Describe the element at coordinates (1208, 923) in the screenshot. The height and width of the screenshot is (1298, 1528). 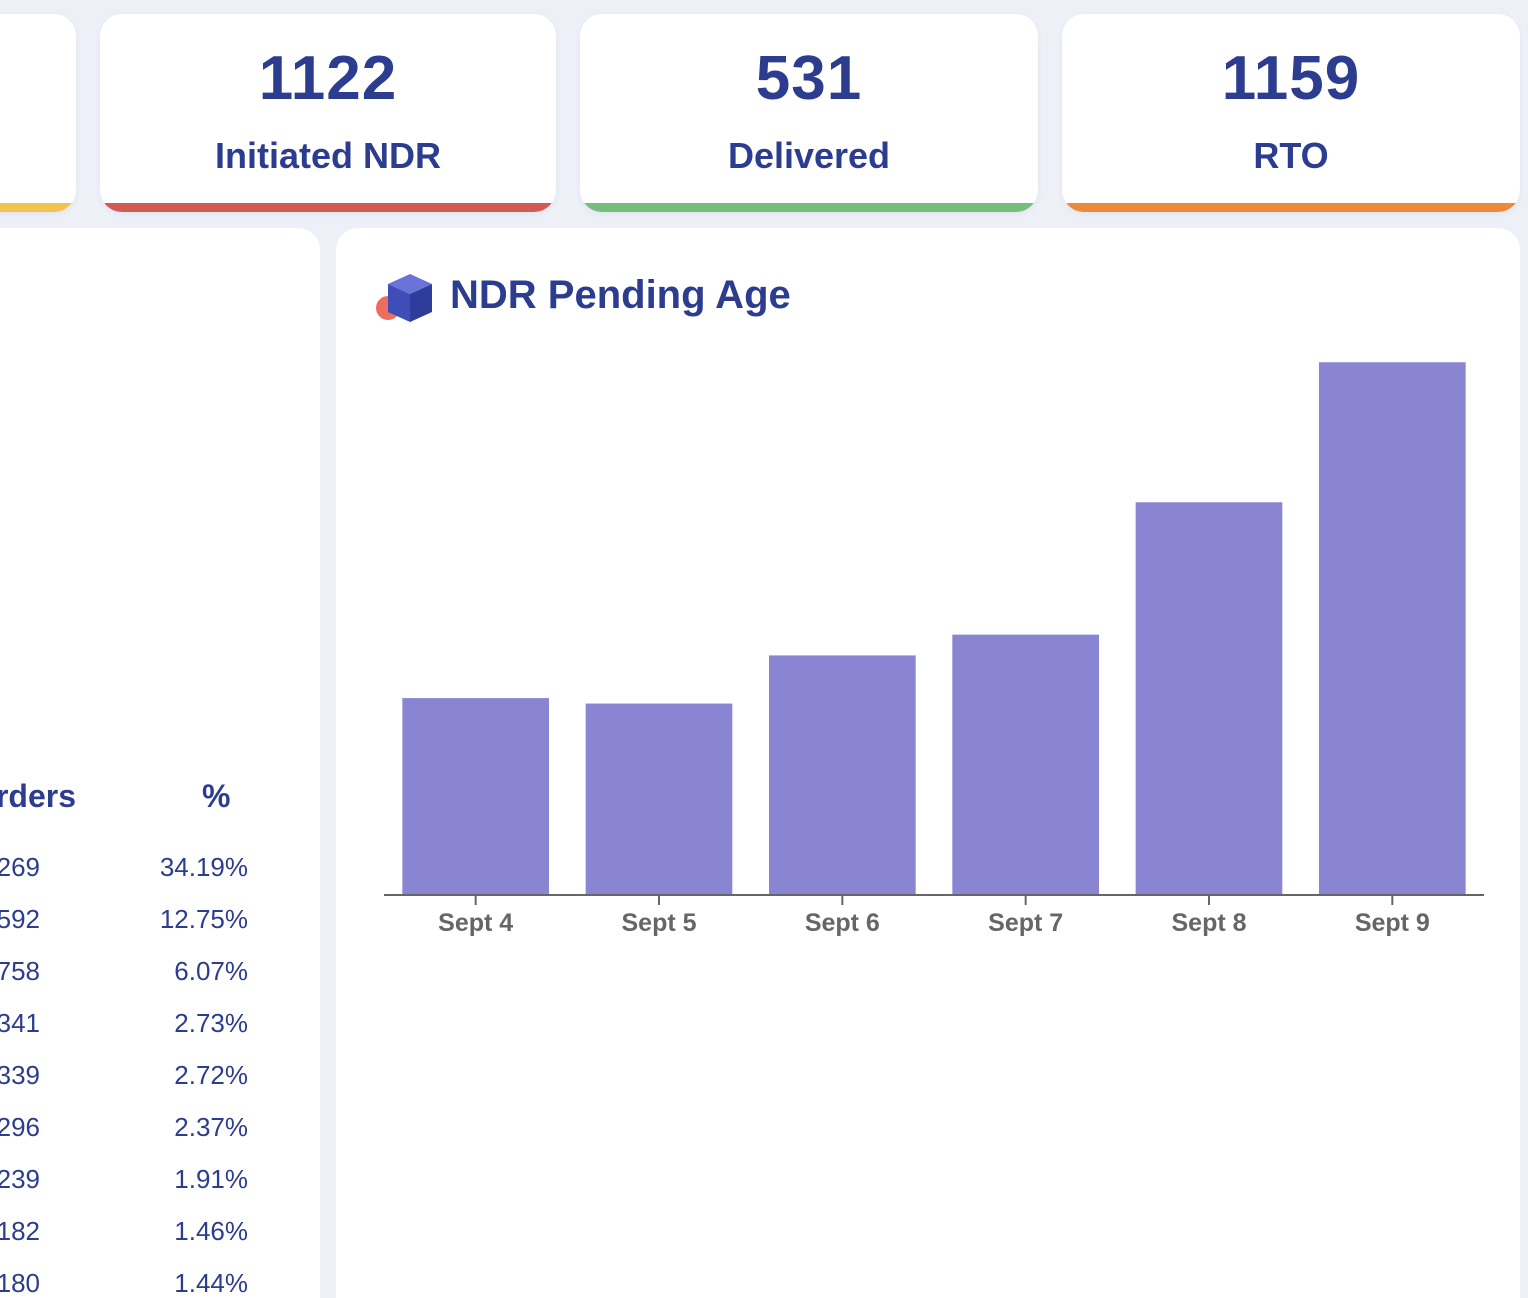
I see `x-tick-label: Sept 8` at that location.